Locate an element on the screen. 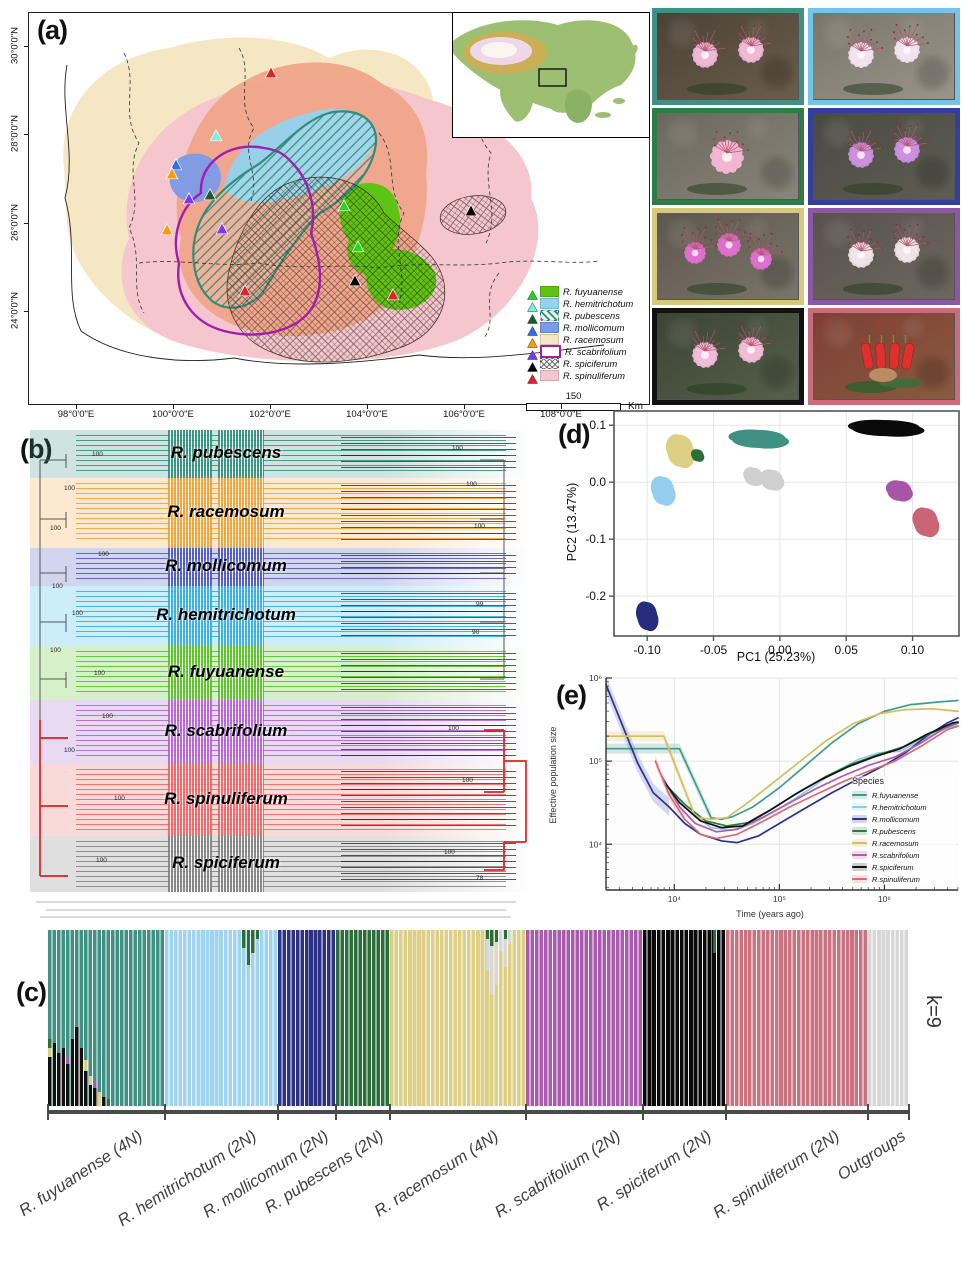 This screenshot has height=1279, width=962. panel-c-label: (c) is located at coordinates (31, 992).